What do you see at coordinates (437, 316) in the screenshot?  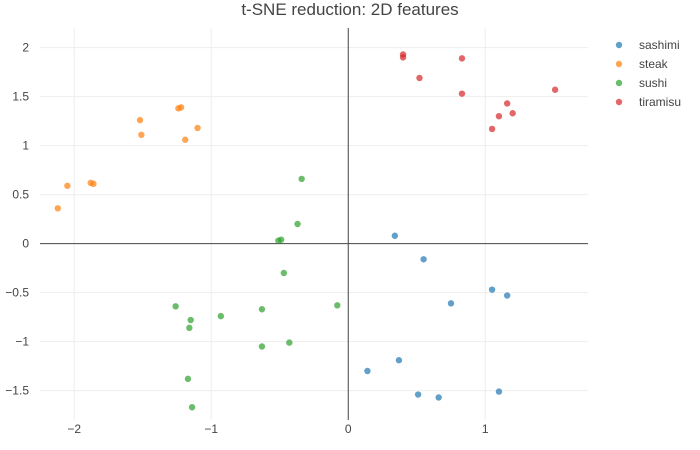 I see `series-sashimi` at bounding box center [437, 316].